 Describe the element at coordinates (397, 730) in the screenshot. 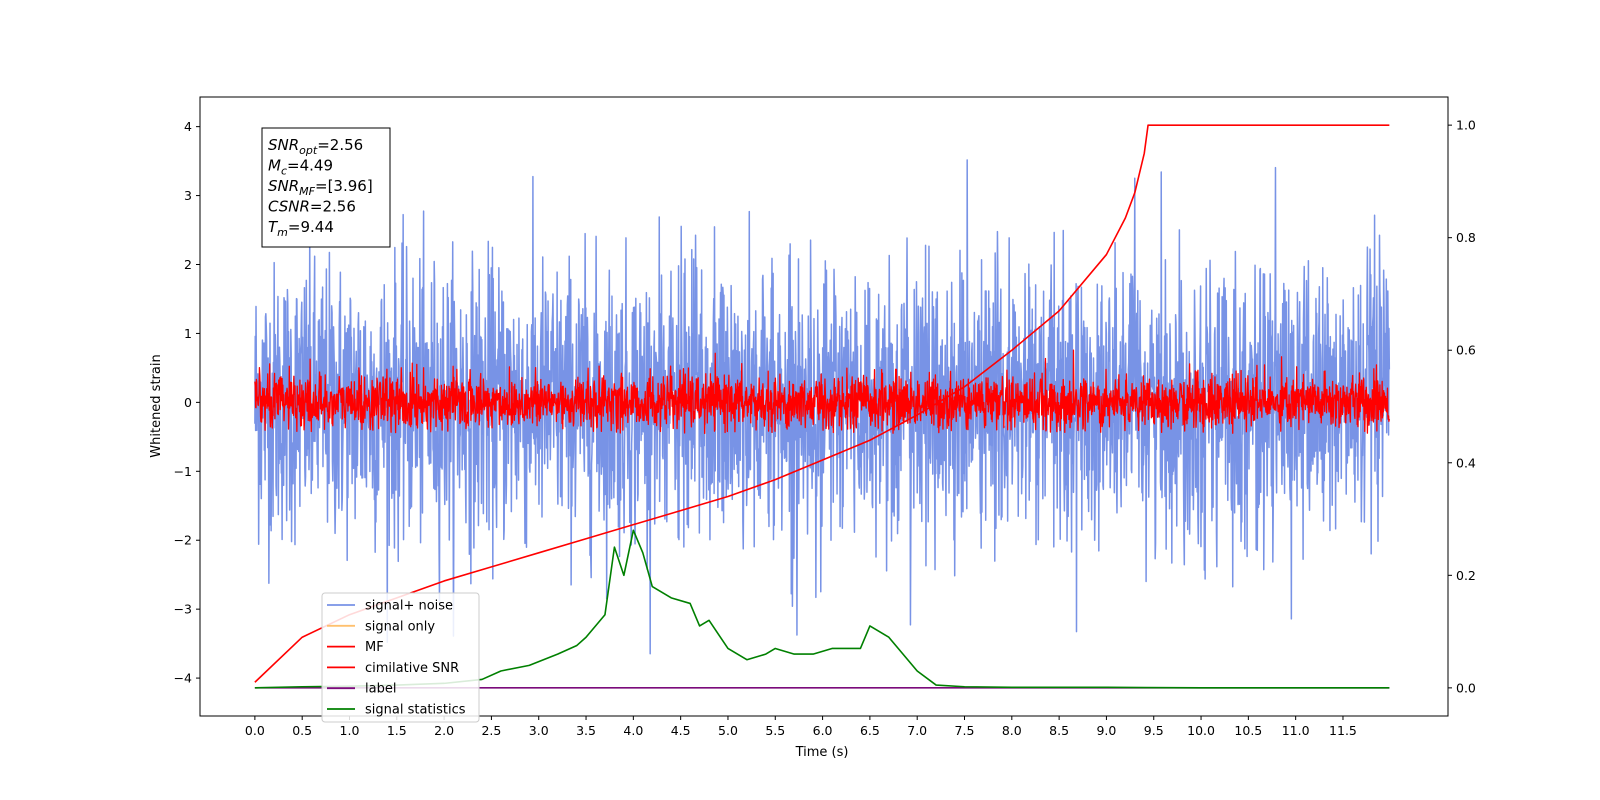

I see `x-tick-label: 1.5` at that location.